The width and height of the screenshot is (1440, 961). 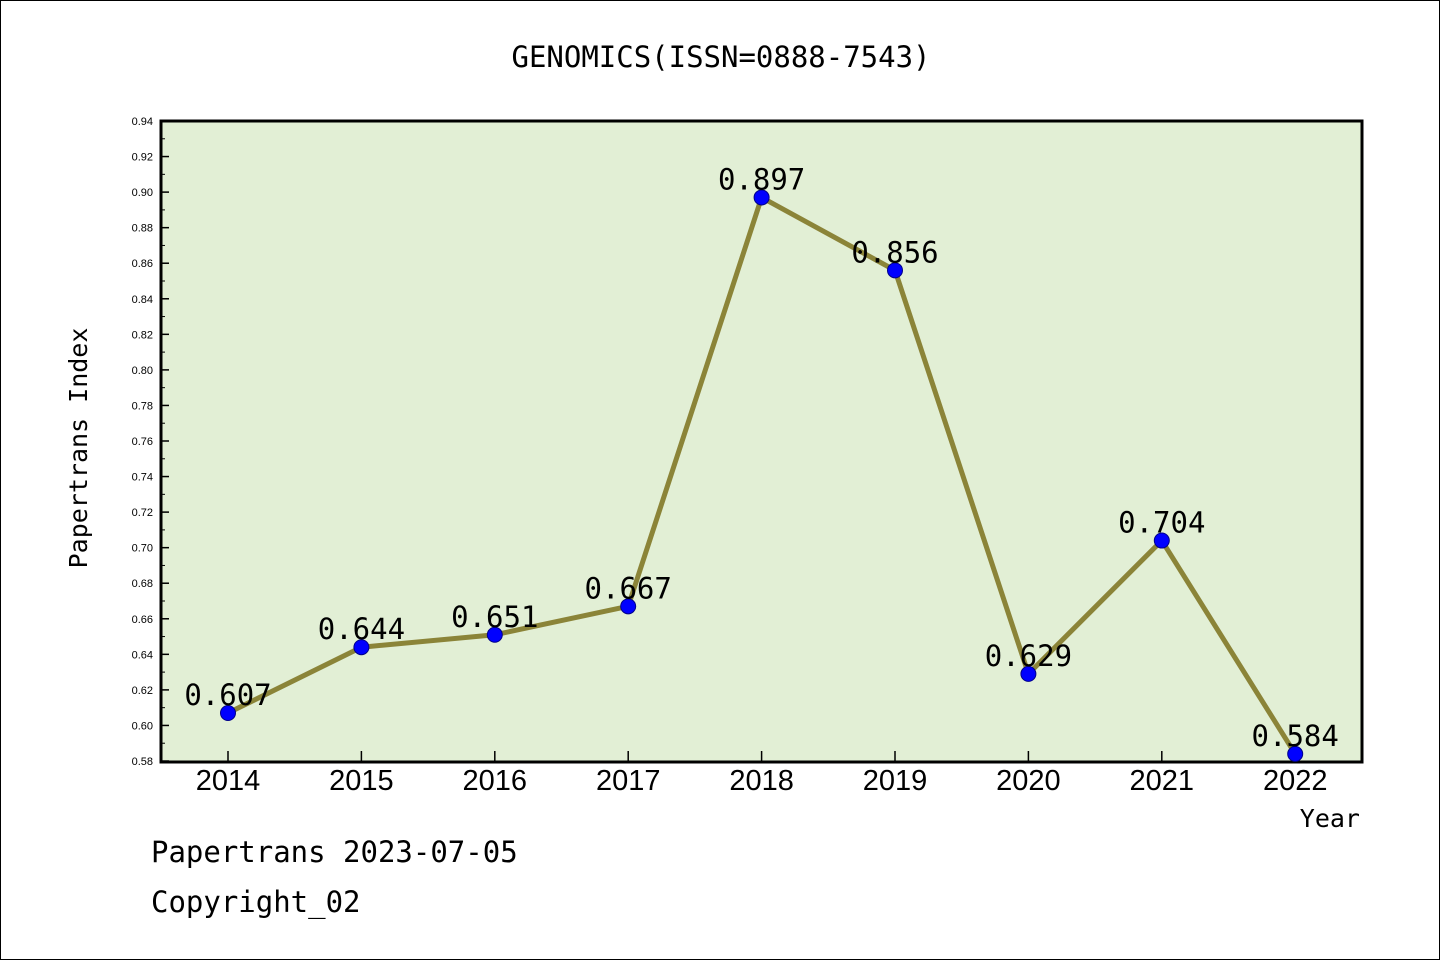 I want to click on data-label: 0.704, so click(x=1161, y=523).